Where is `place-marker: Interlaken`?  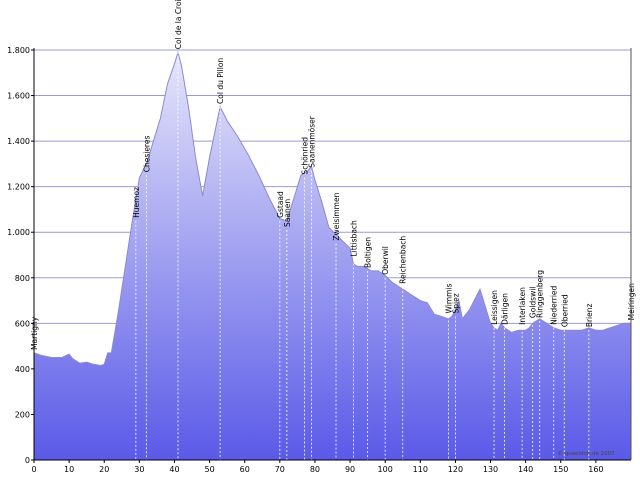 place-marker: Interlaken is located at coordinates (522, 373).